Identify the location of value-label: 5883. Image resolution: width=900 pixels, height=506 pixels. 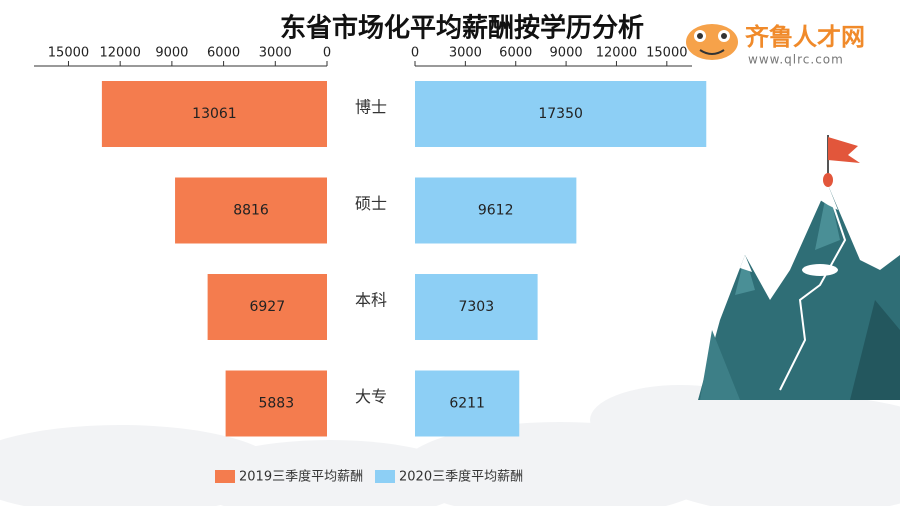
(276, 404).